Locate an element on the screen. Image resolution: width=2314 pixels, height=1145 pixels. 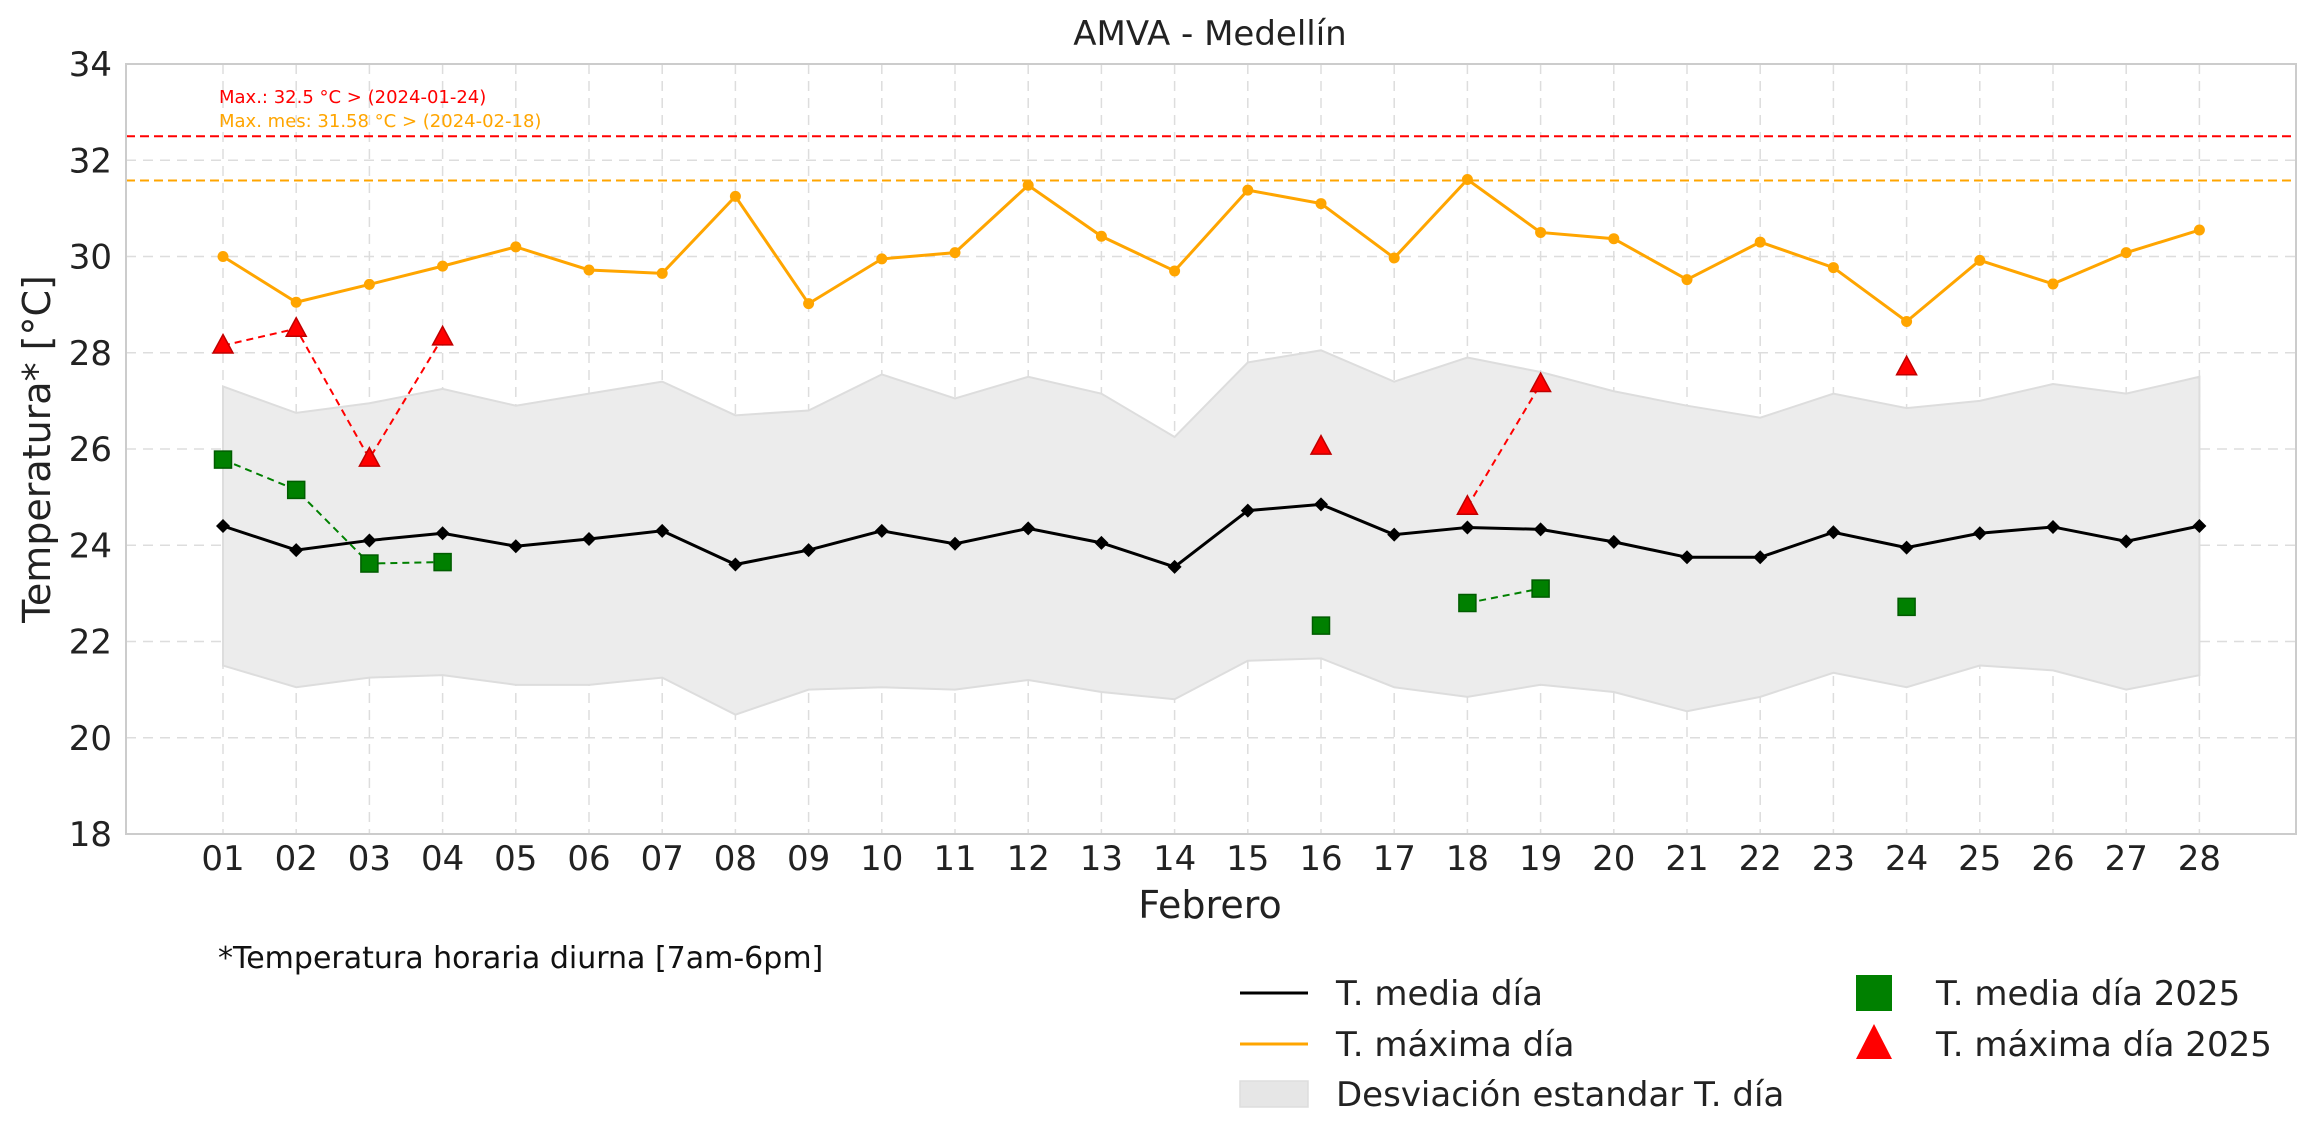
legend-label: T. media día is located at coordinates (1439, 994).